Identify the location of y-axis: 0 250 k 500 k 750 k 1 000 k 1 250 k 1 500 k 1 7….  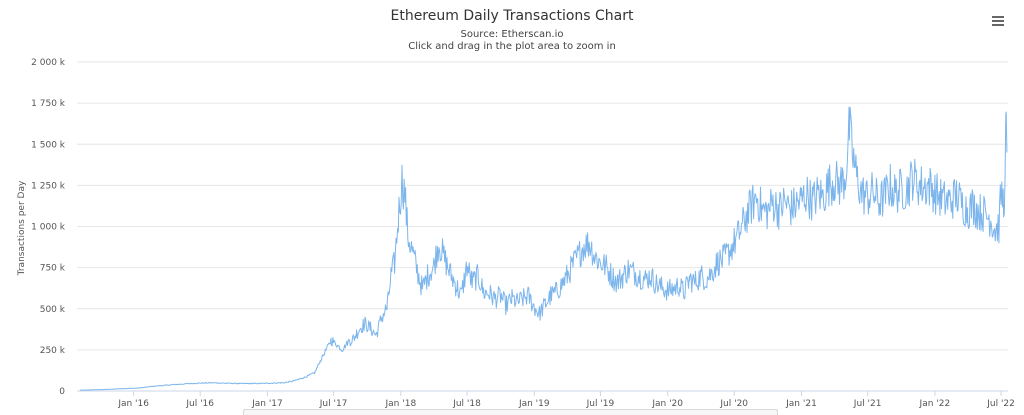
(48, 227).